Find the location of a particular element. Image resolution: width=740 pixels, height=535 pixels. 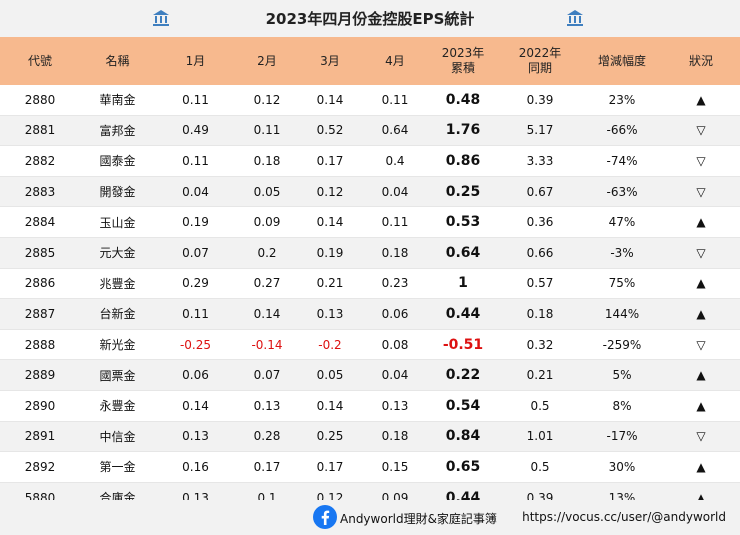

header-text: 同期 is located at coordinates (539, 68).